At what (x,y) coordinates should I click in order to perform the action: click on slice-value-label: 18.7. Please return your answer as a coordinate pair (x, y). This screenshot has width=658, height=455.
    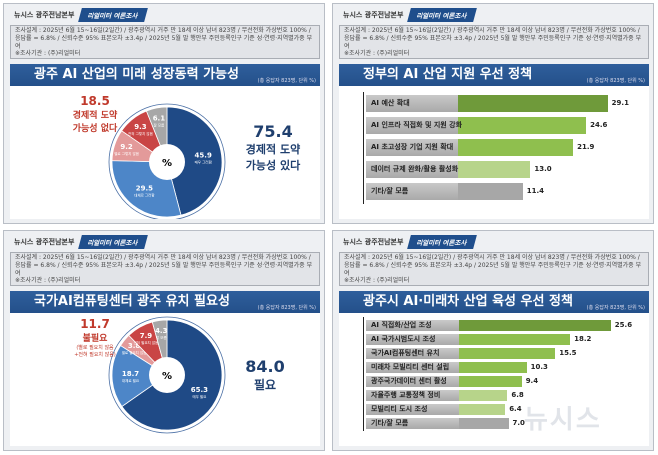
    Looking at the image, I should click on (130, 374).